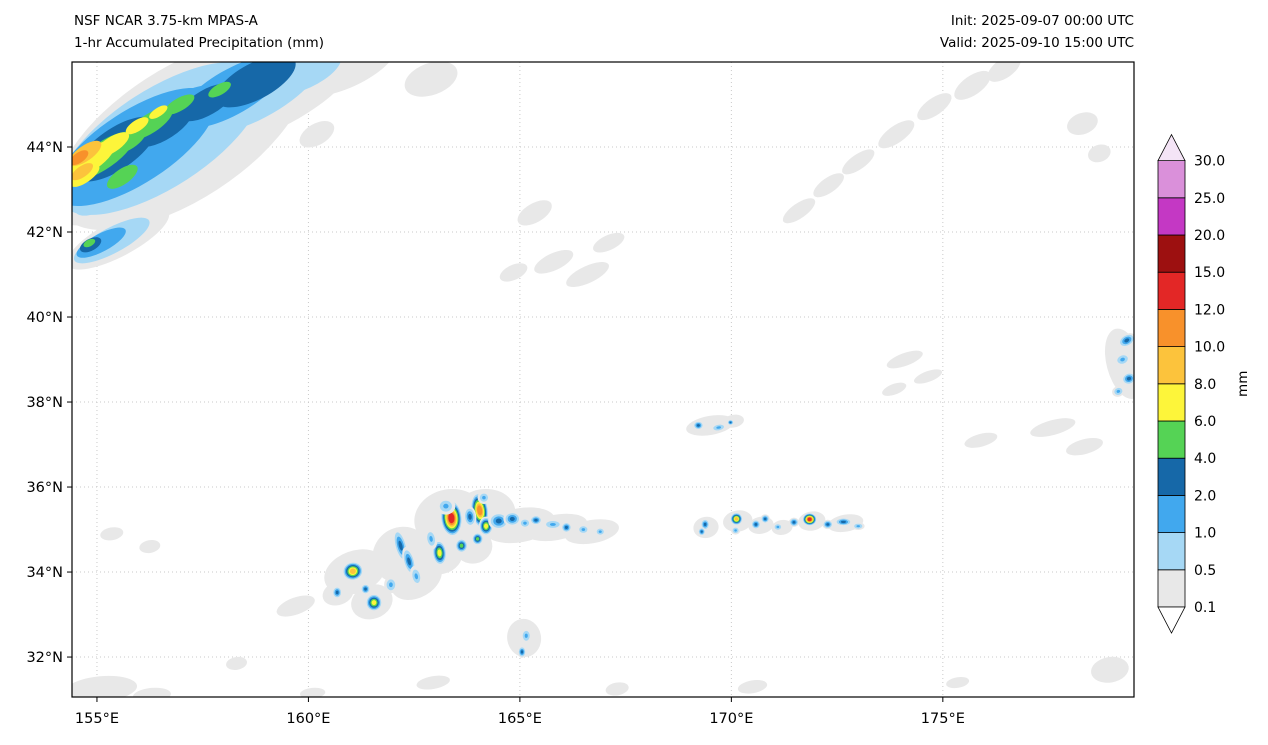 The image size is (1268, 745). I want to click on colorbar-tick-label: 12.0, so click(1209, 310).